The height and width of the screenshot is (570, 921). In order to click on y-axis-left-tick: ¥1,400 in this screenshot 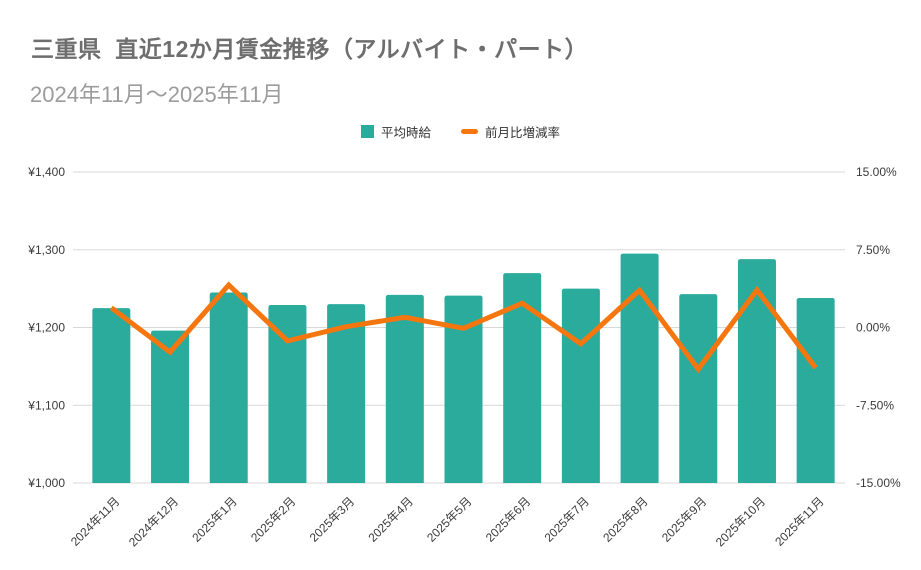, I will do `click(46, 172)`.